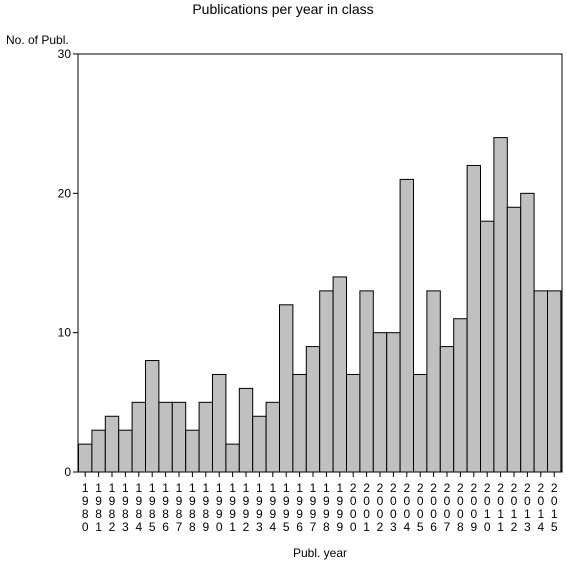 The height and width of the screenshot is (567, 567). What do you see at coordinates (320, 553) in the screenshot?
I see `x-axis-label: Publ. year` at bounding box center [320, 553].